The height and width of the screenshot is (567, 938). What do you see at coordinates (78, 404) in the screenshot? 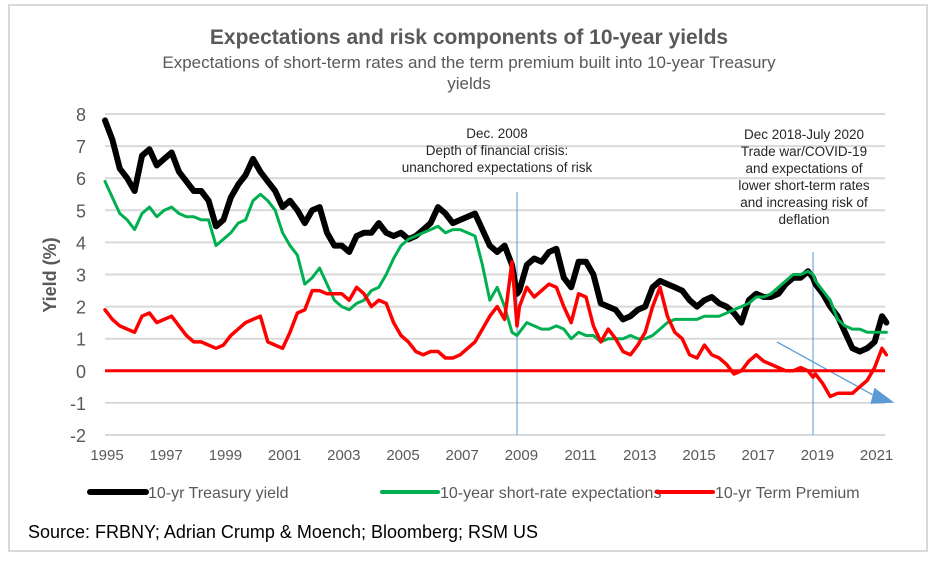
I see `y-tick-label: -1` at bounding box center [78, 404].